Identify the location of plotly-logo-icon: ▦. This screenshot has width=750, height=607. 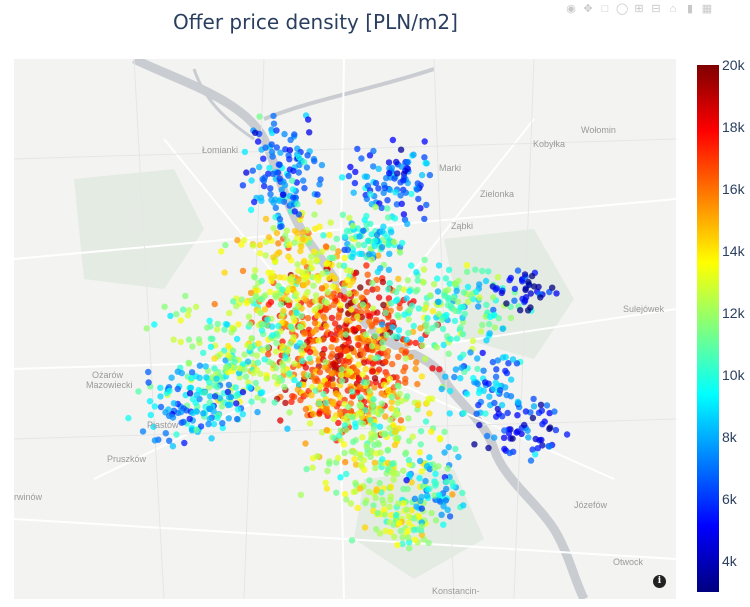
(707, 9).